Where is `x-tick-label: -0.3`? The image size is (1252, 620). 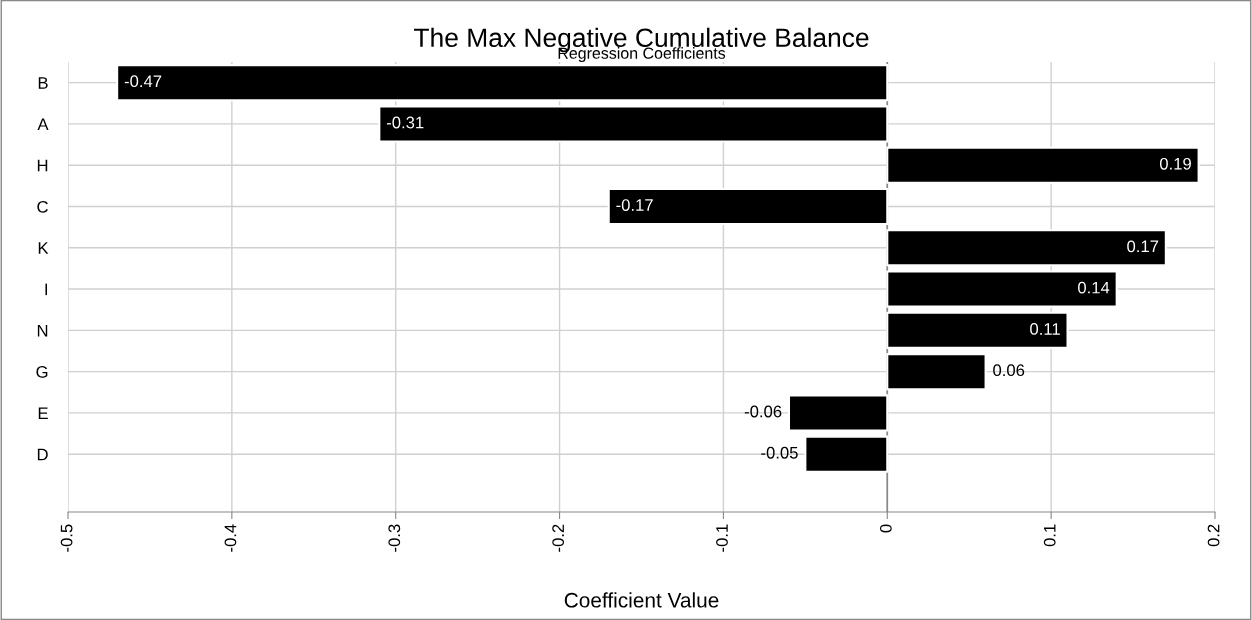
x-tick-label: -0.3 is located at coordinates (394, 538).